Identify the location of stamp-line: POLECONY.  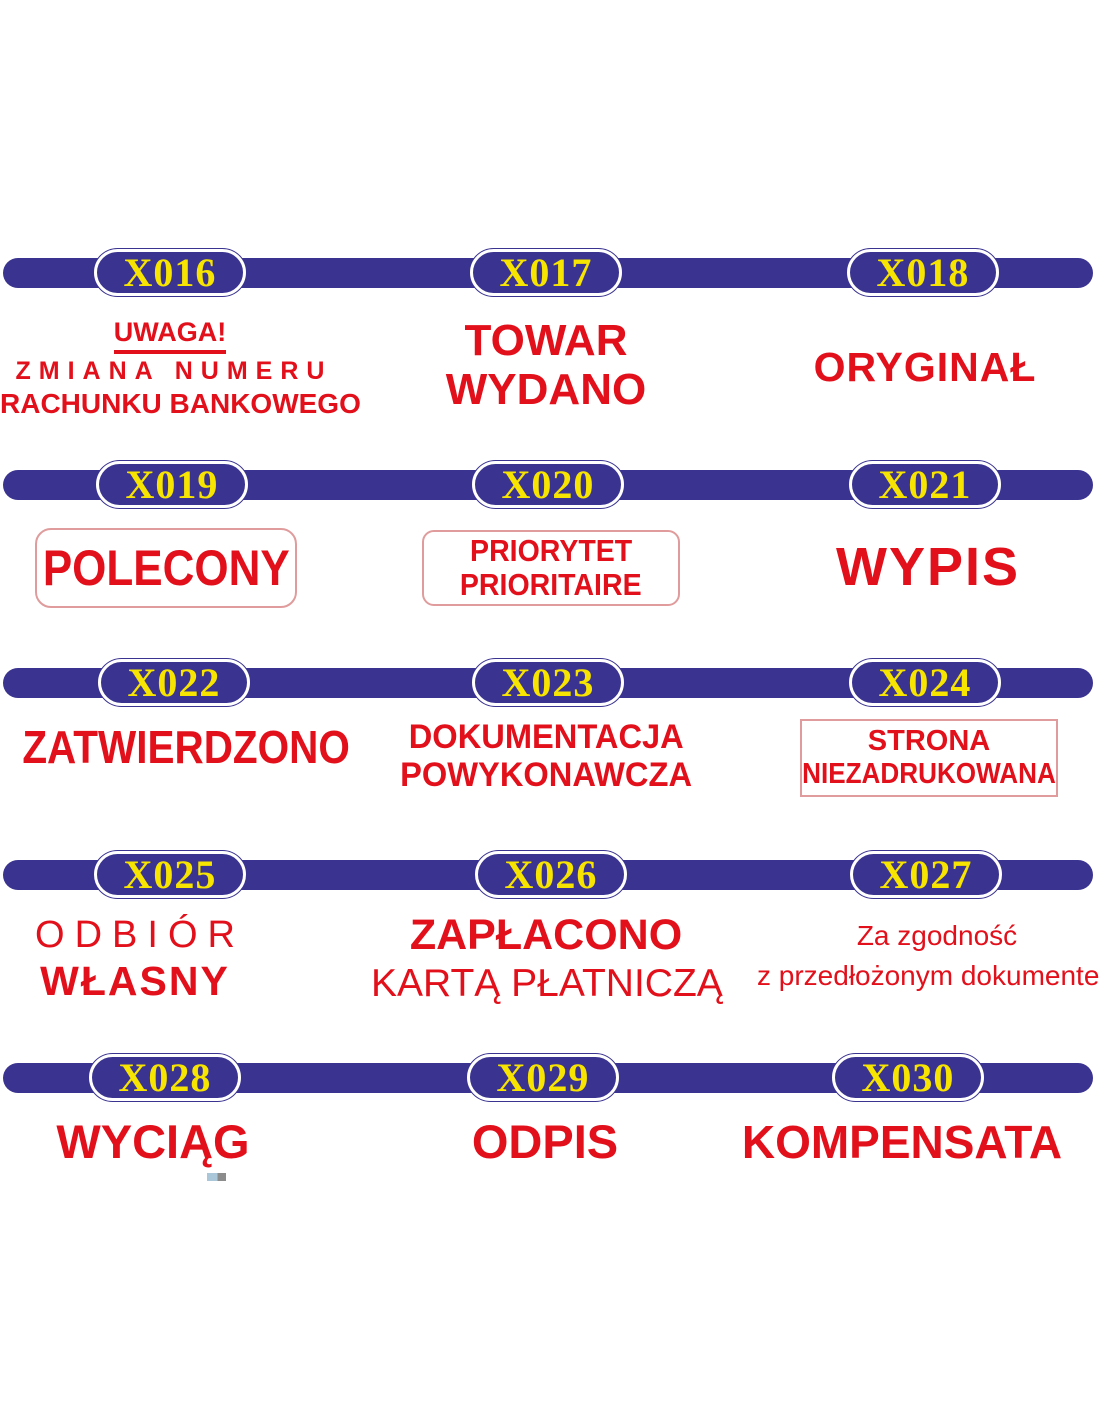
(166, 567).